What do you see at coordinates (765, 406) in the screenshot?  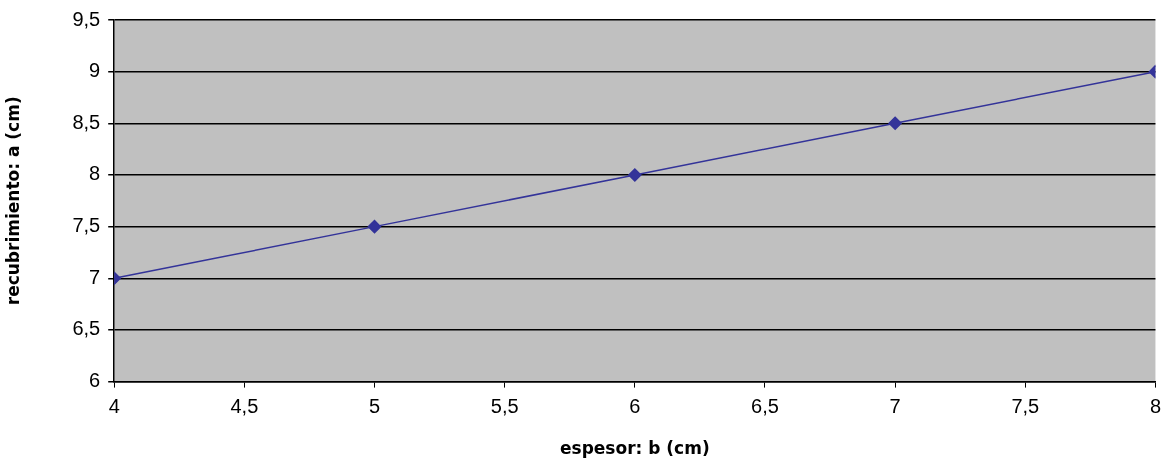 I see `x-tick-label: 6,5` at bounding box center [765, 406].